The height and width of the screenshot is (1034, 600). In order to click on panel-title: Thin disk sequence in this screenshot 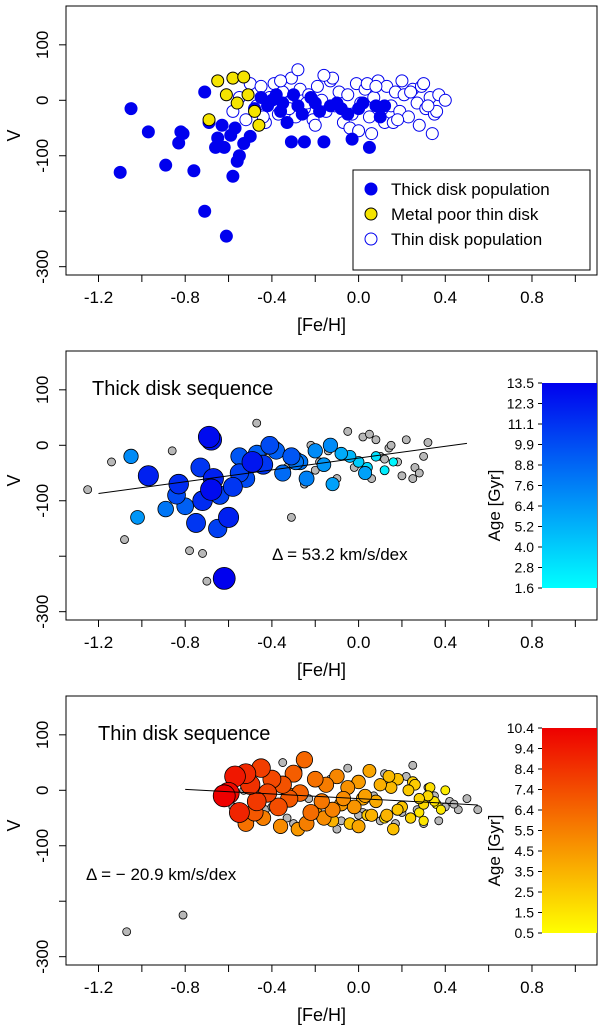, I will do `click(184, 734)`.